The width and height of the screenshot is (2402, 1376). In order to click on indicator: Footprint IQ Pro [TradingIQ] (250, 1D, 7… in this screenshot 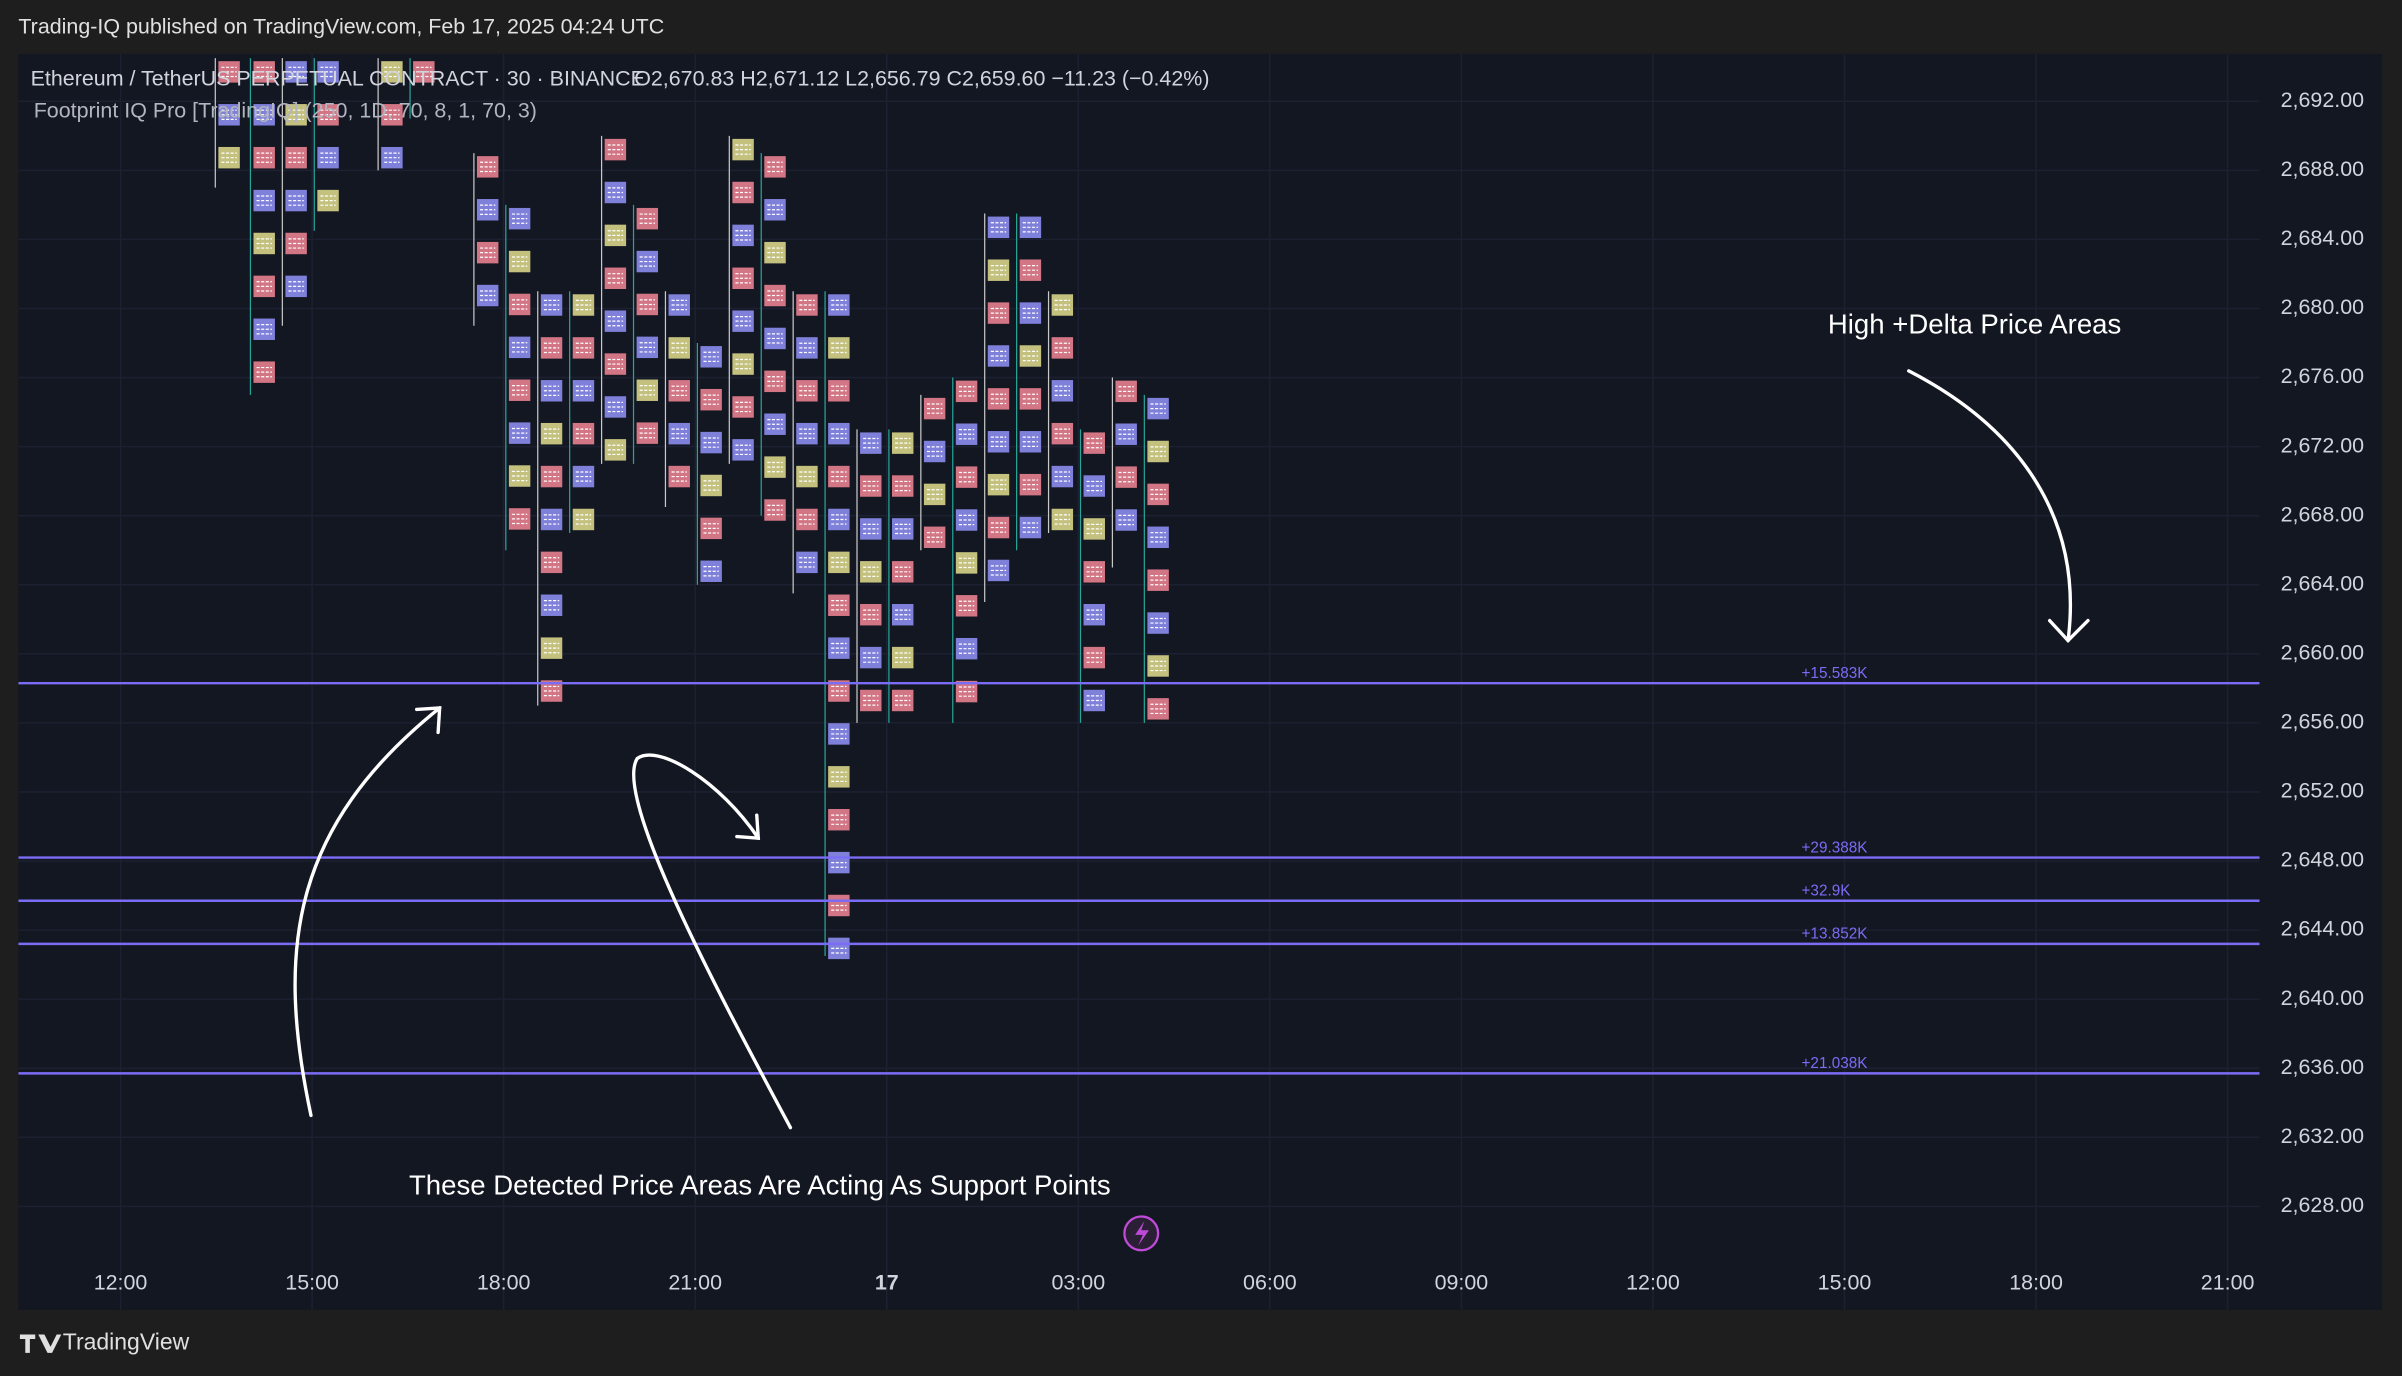, I will do `click(285, 111)`.